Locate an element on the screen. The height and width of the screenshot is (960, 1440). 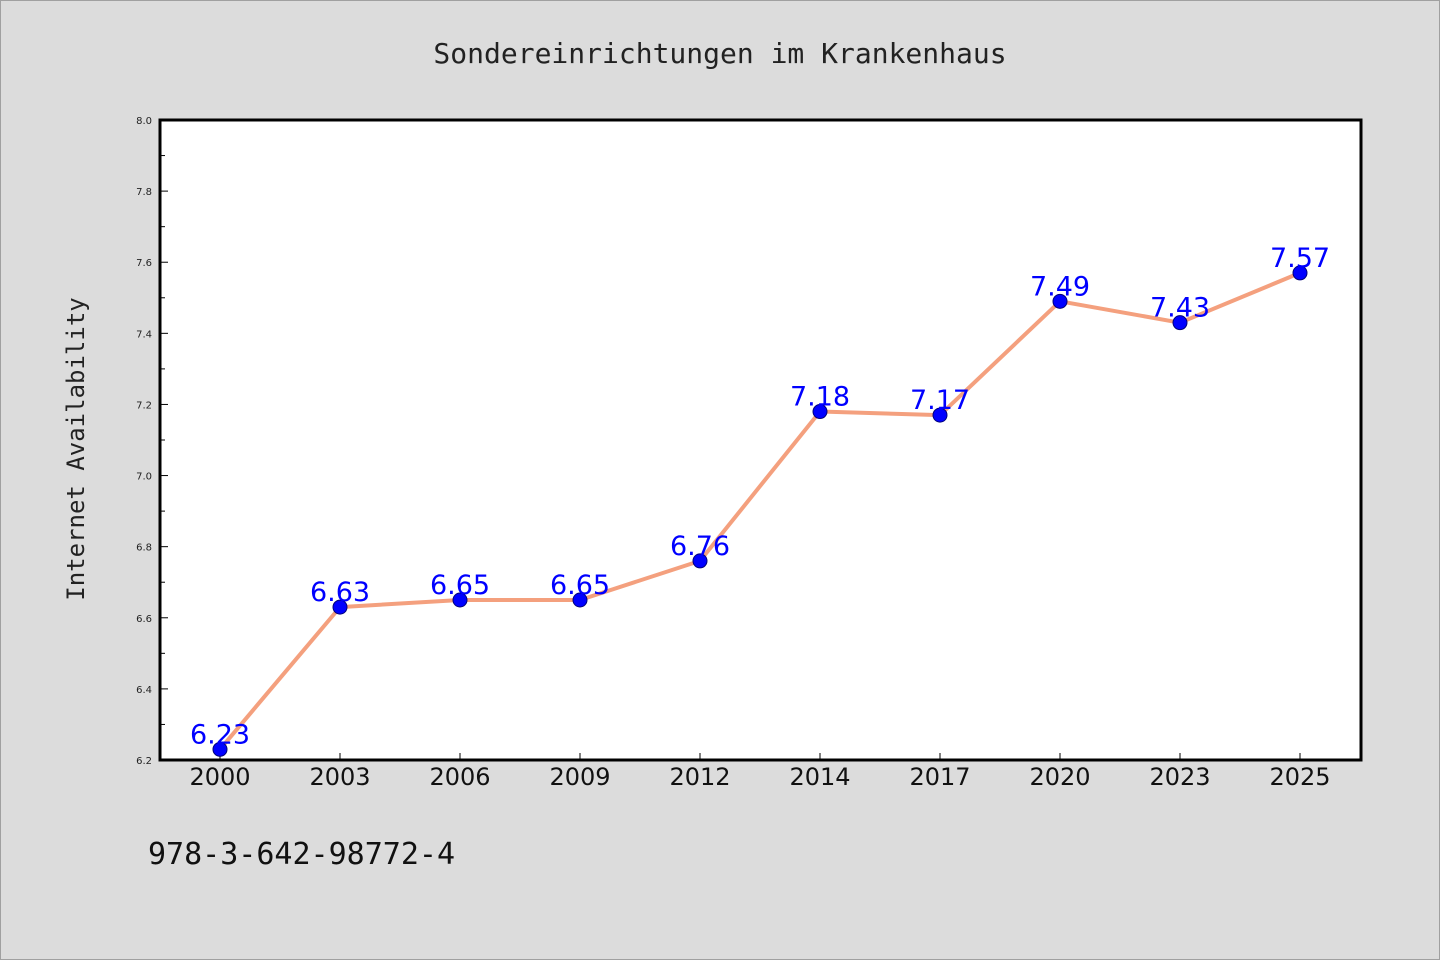
data-label-2000: 6.23 is located at coordinates (220, 734).